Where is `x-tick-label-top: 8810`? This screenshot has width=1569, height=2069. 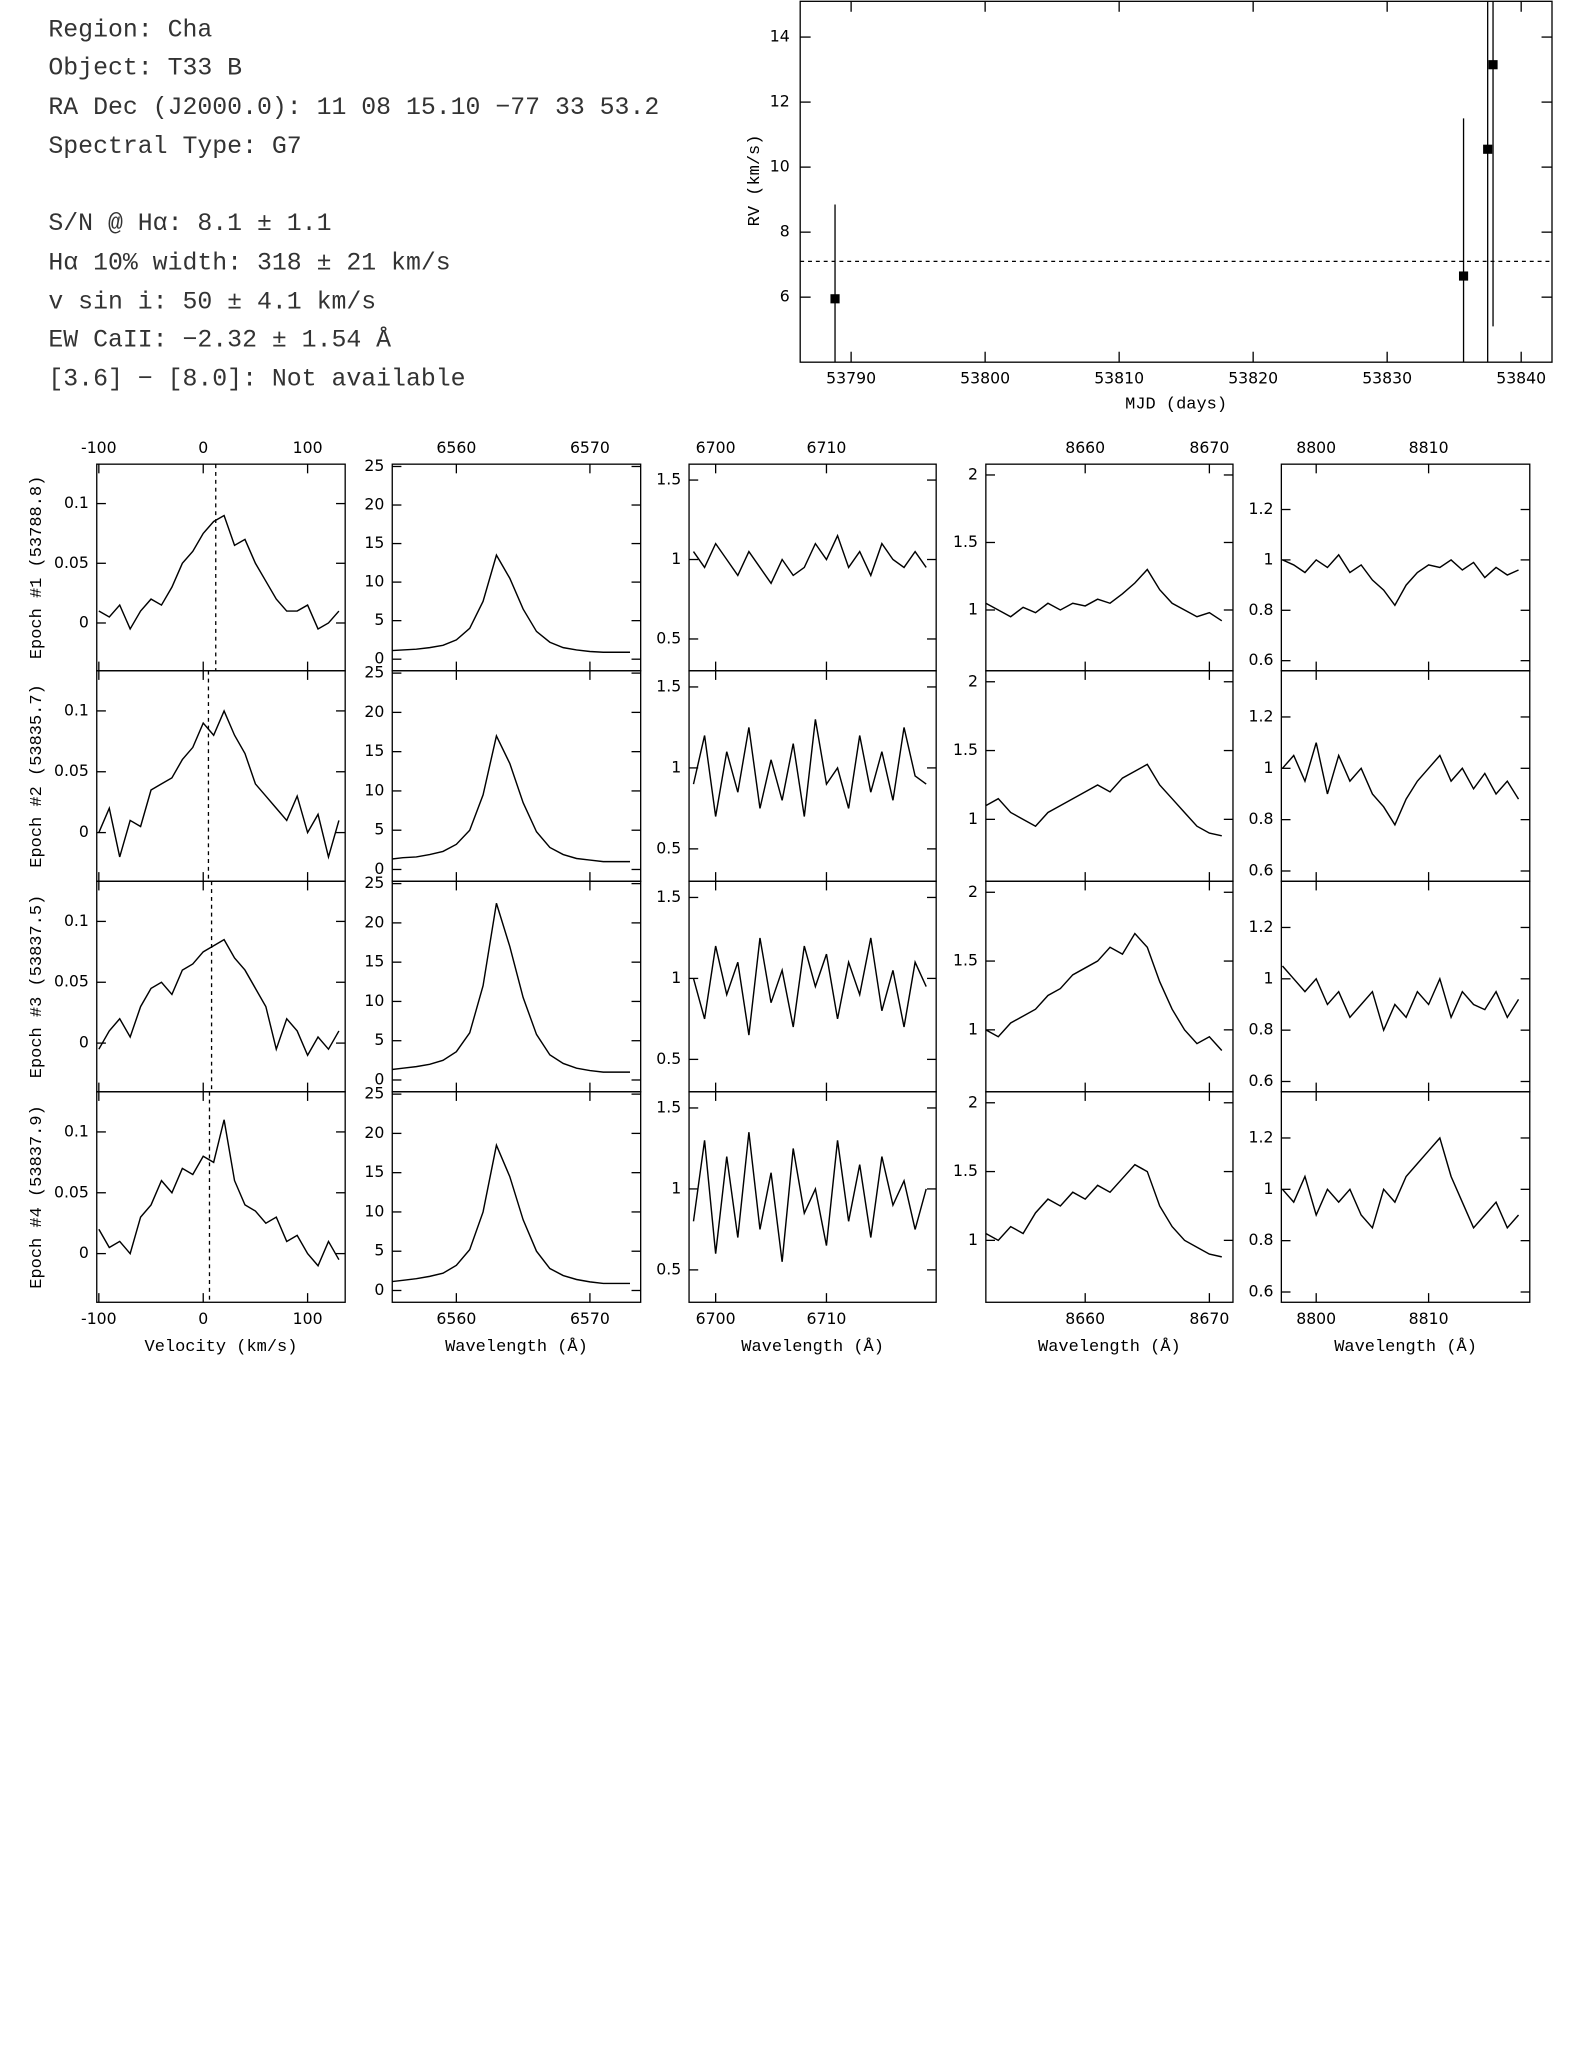 x-tick-label-top: 8810 is located at coordinates (1429, 447).